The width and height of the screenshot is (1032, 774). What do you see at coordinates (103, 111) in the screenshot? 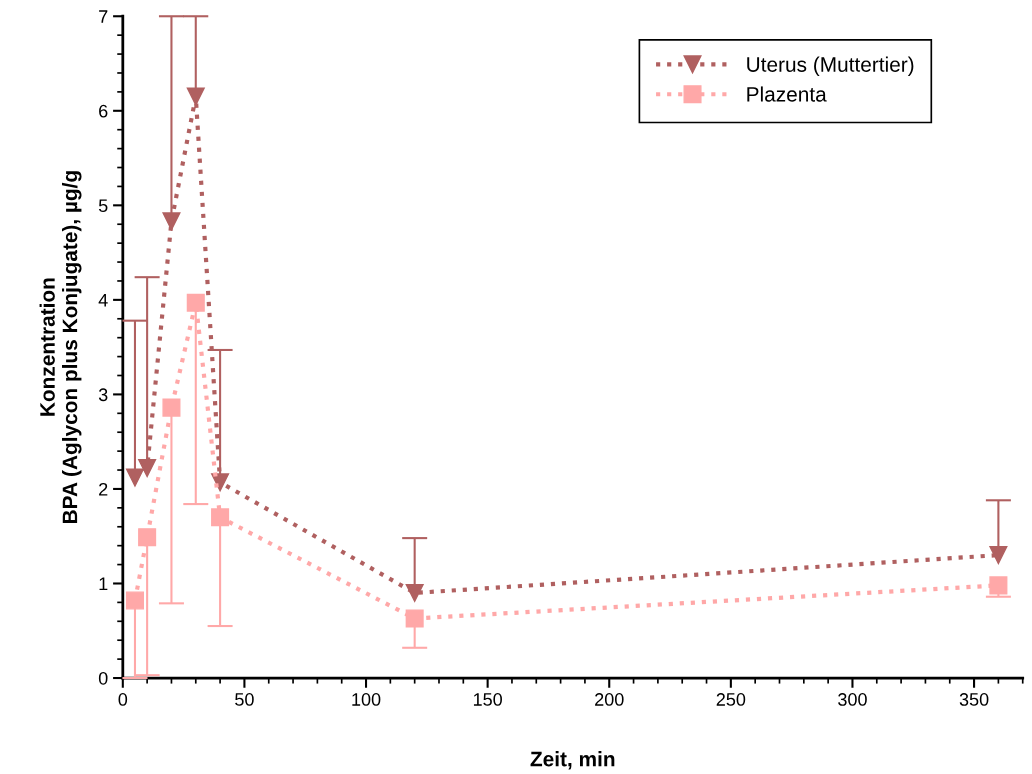
I see `y-tick-label: 6` at bounding box center [103, 111].